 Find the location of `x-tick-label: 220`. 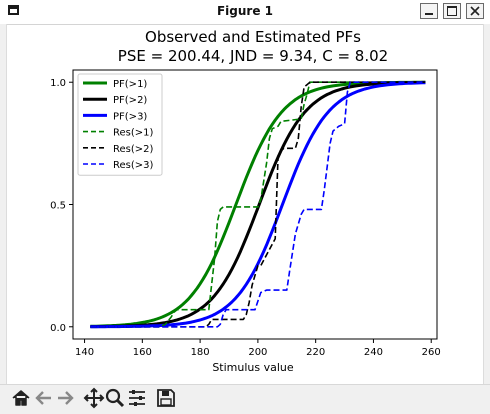

x-tick-label: 220 is located at coordinates (315, 352).